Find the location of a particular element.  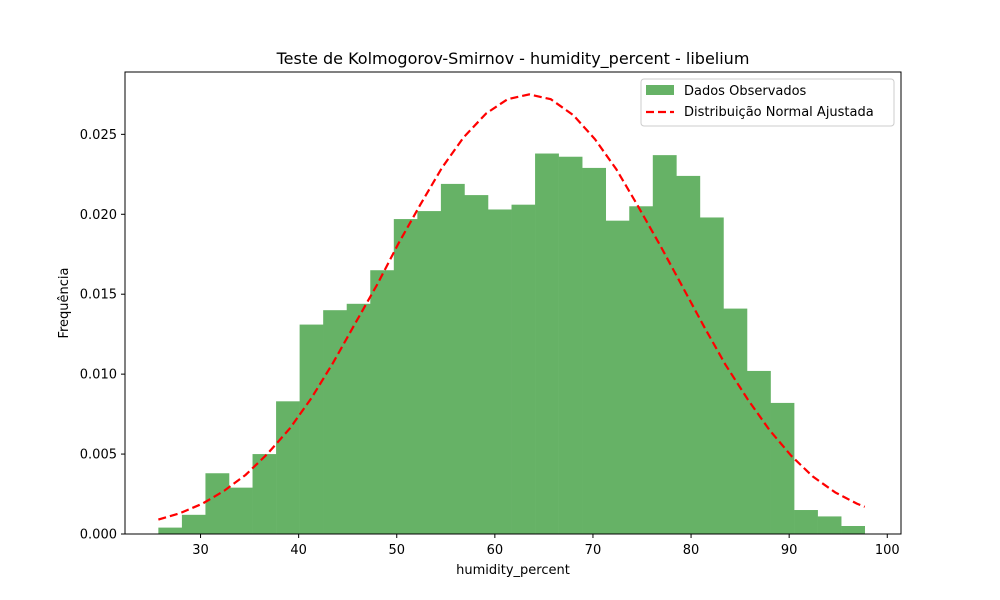

y-tick-label: 0.015 is located at coordinates (98, 295).